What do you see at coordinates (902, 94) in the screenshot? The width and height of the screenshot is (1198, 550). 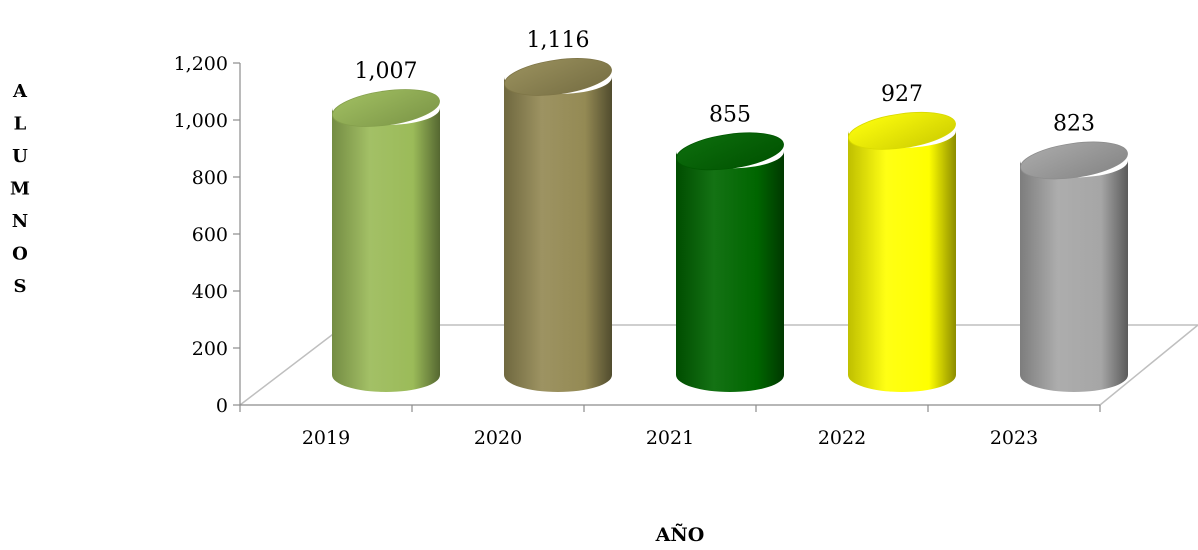 I see `data-label: 927` at bounding box center [902, 94].